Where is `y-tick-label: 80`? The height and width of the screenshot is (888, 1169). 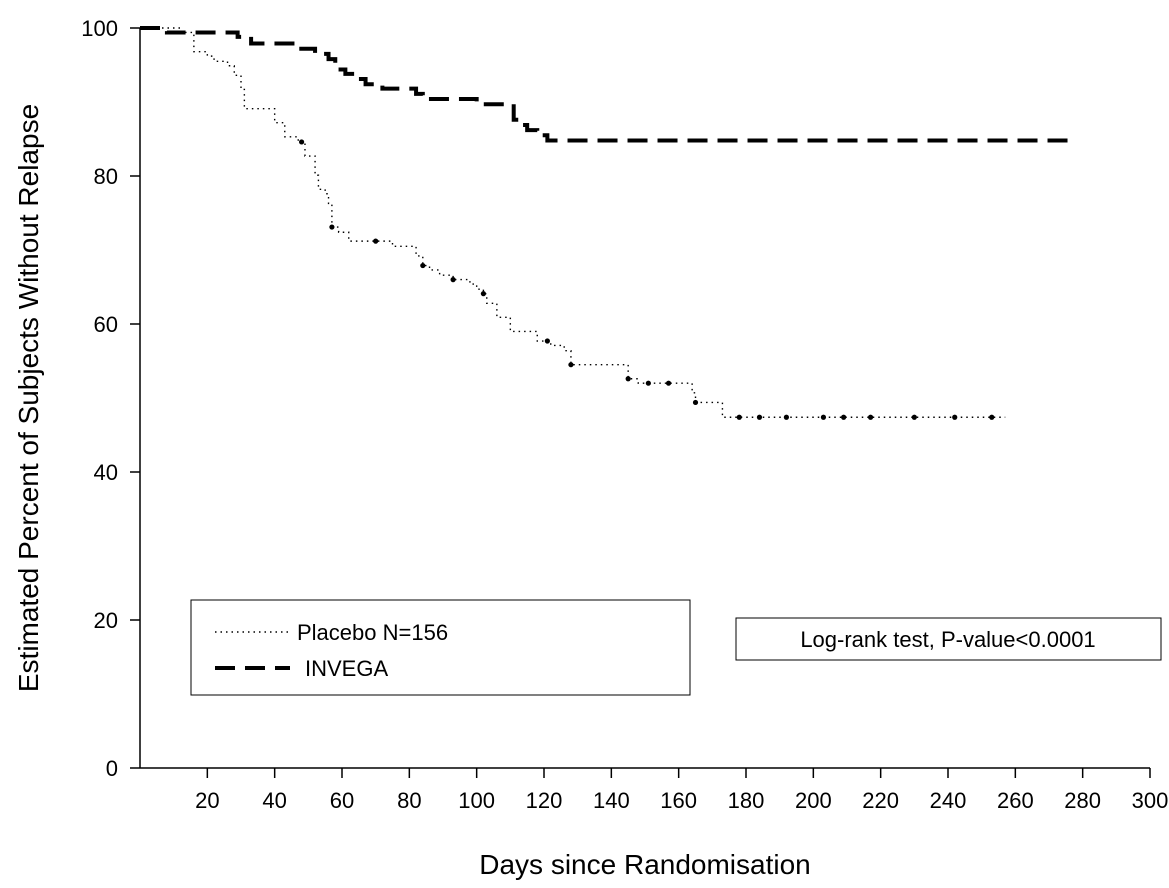
y-tick-label: 80 is located at coordinates (106, 176).